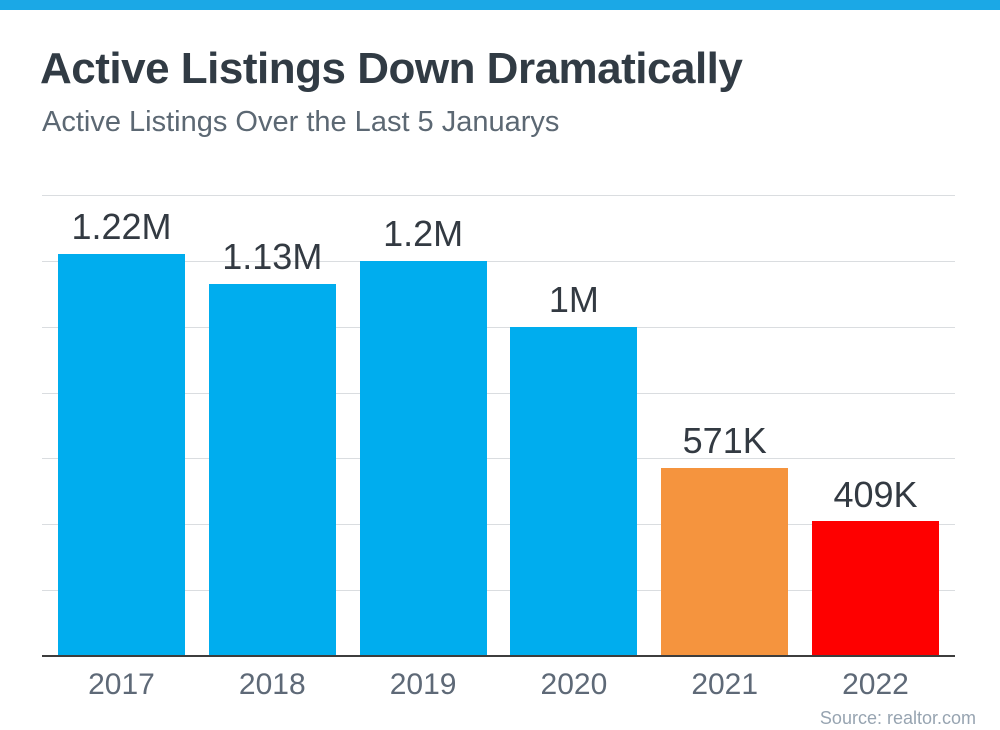  What do you see at coordinates (500, 5) in the screenshot?
I see `accent-top-strip` at bounding box center [500, 5].